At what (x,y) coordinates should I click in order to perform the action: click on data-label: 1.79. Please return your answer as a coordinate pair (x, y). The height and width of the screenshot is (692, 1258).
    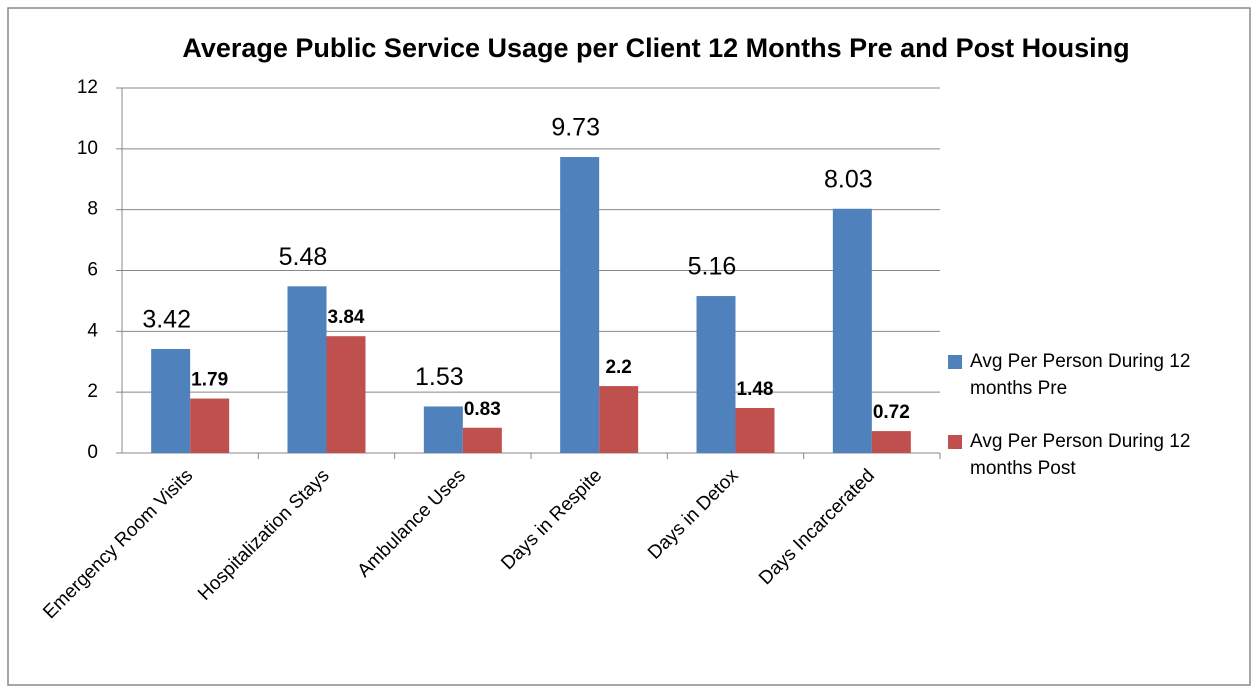
    Looking at the image, I should click on (209, 380).